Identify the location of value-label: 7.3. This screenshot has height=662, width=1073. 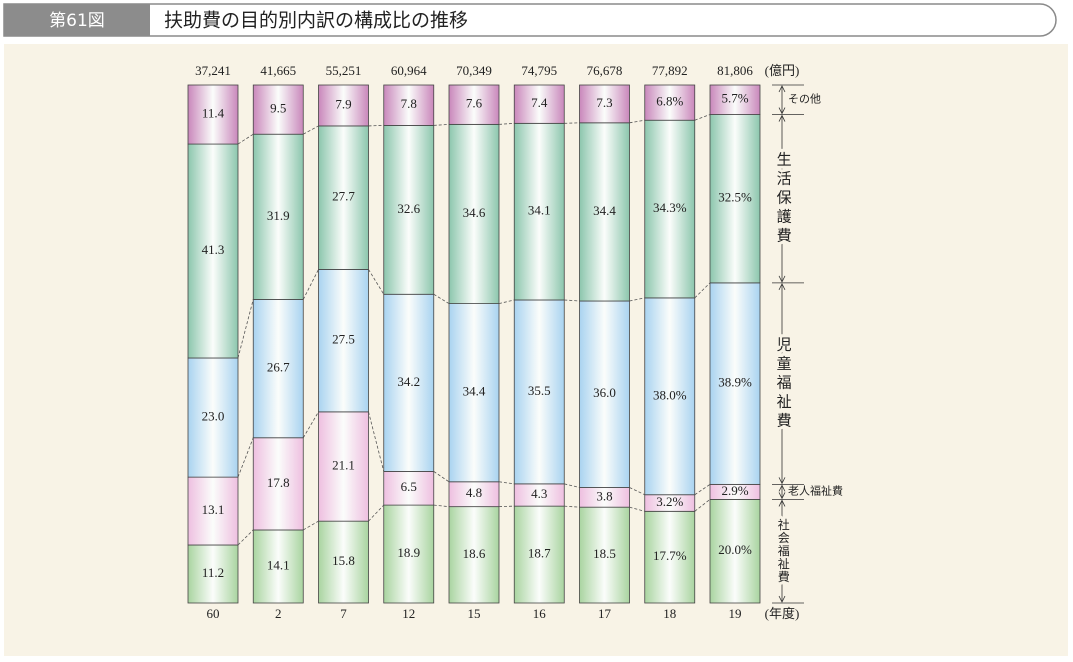
(604, 102).